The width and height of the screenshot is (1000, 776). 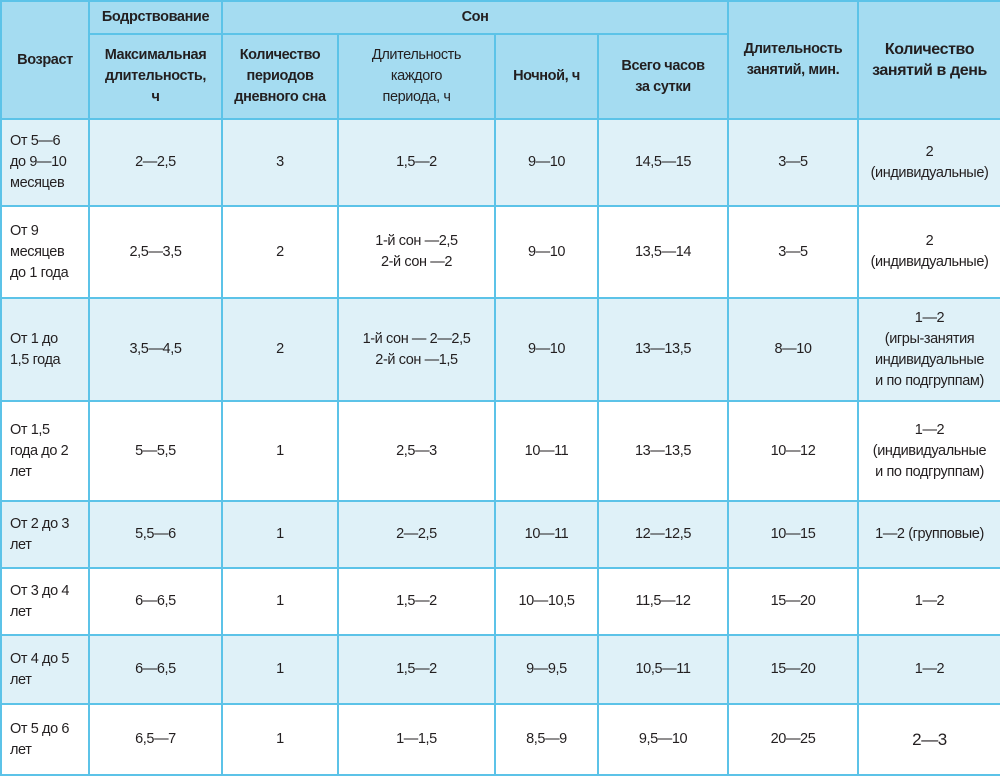 What do you see at coordinates (155, 739) in the screenshot?
I see `cell-max-duration: 6,5—7` at bounding box center [155, 739].